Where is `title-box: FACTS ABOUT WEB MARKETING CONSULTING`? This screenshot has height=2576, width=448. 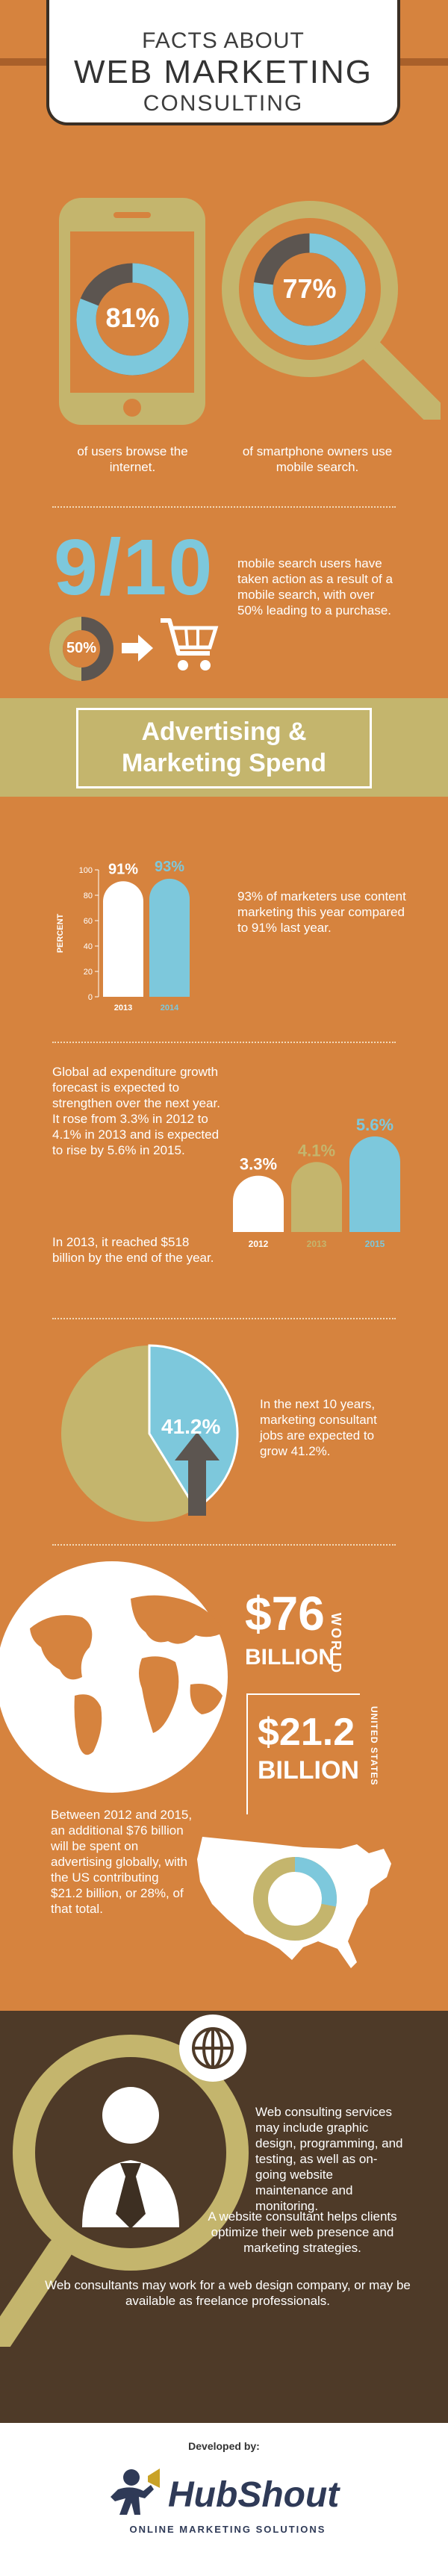 title-box: FACTS ABOUT WEB MARKETING CONSULTING is located at coordinates (223, 62).